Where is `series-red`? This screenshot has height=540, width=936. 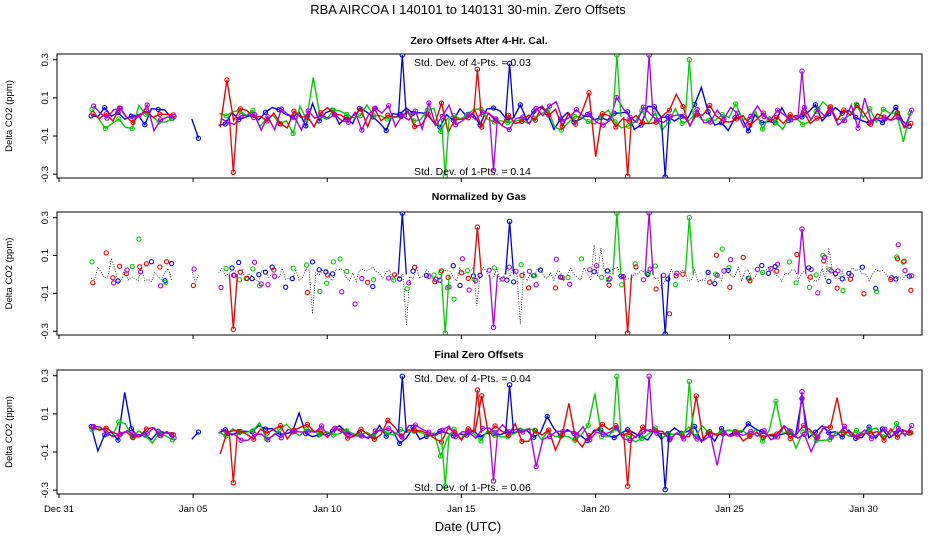
series-red is located at coordinates (502, 117).